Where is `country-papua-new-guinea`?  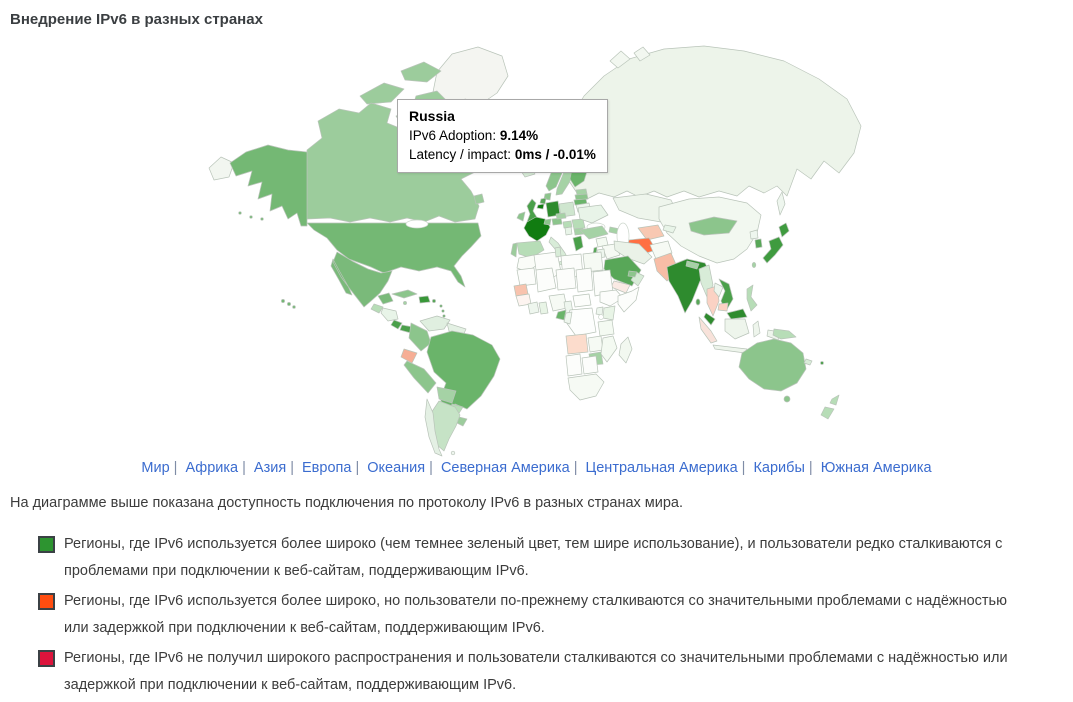
country-papua-new-guinea is located at coordinates (784, 334).